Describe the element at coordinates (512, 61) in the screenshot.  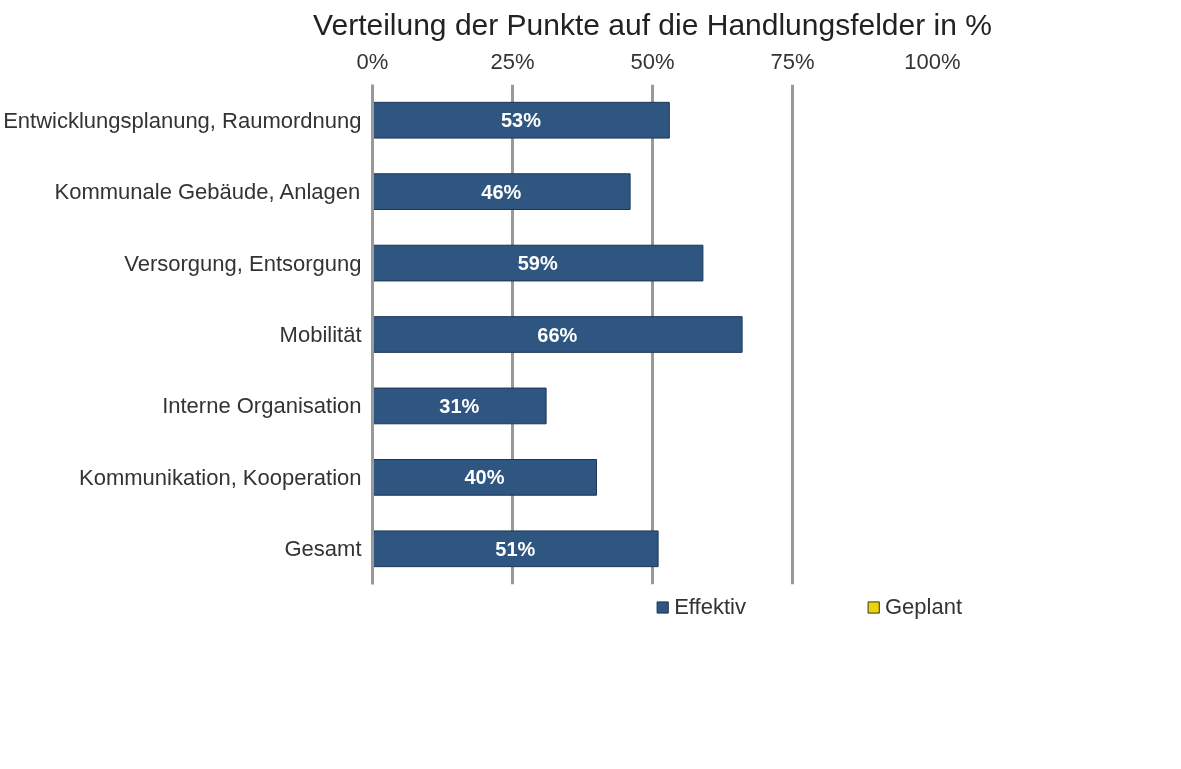
I see `x-tick-label: 25%` at that location.